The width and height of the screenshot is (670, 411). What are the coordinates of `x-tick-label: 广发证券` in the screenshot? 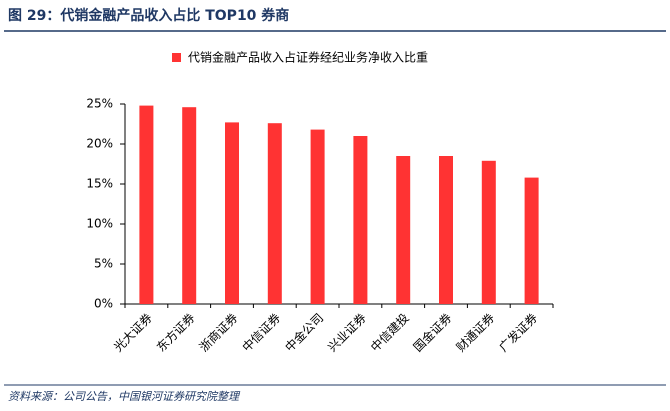 It's located at (518, 332).